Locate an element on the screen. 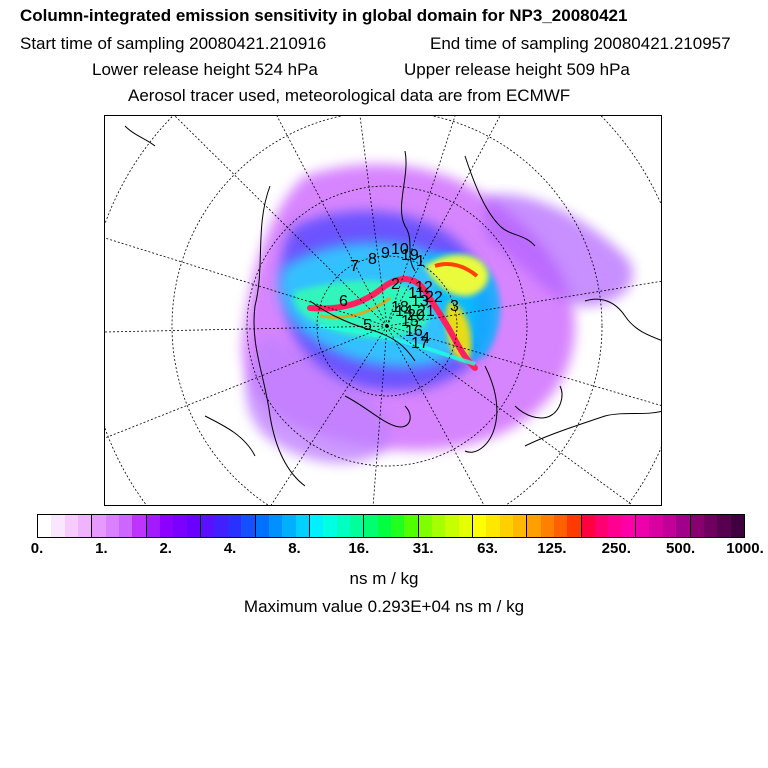 The width and height of the screenshot is (768, 768). colorbar is located at coordinates (391, 526).